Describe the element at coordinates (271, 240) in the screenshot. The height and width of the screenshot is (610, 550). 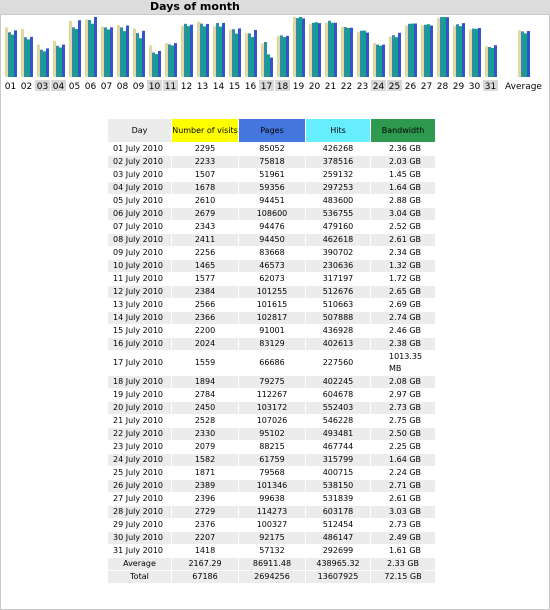
I see `table-row: 08 July 2010 2411 94450 462618 2.61 GB` at that location.